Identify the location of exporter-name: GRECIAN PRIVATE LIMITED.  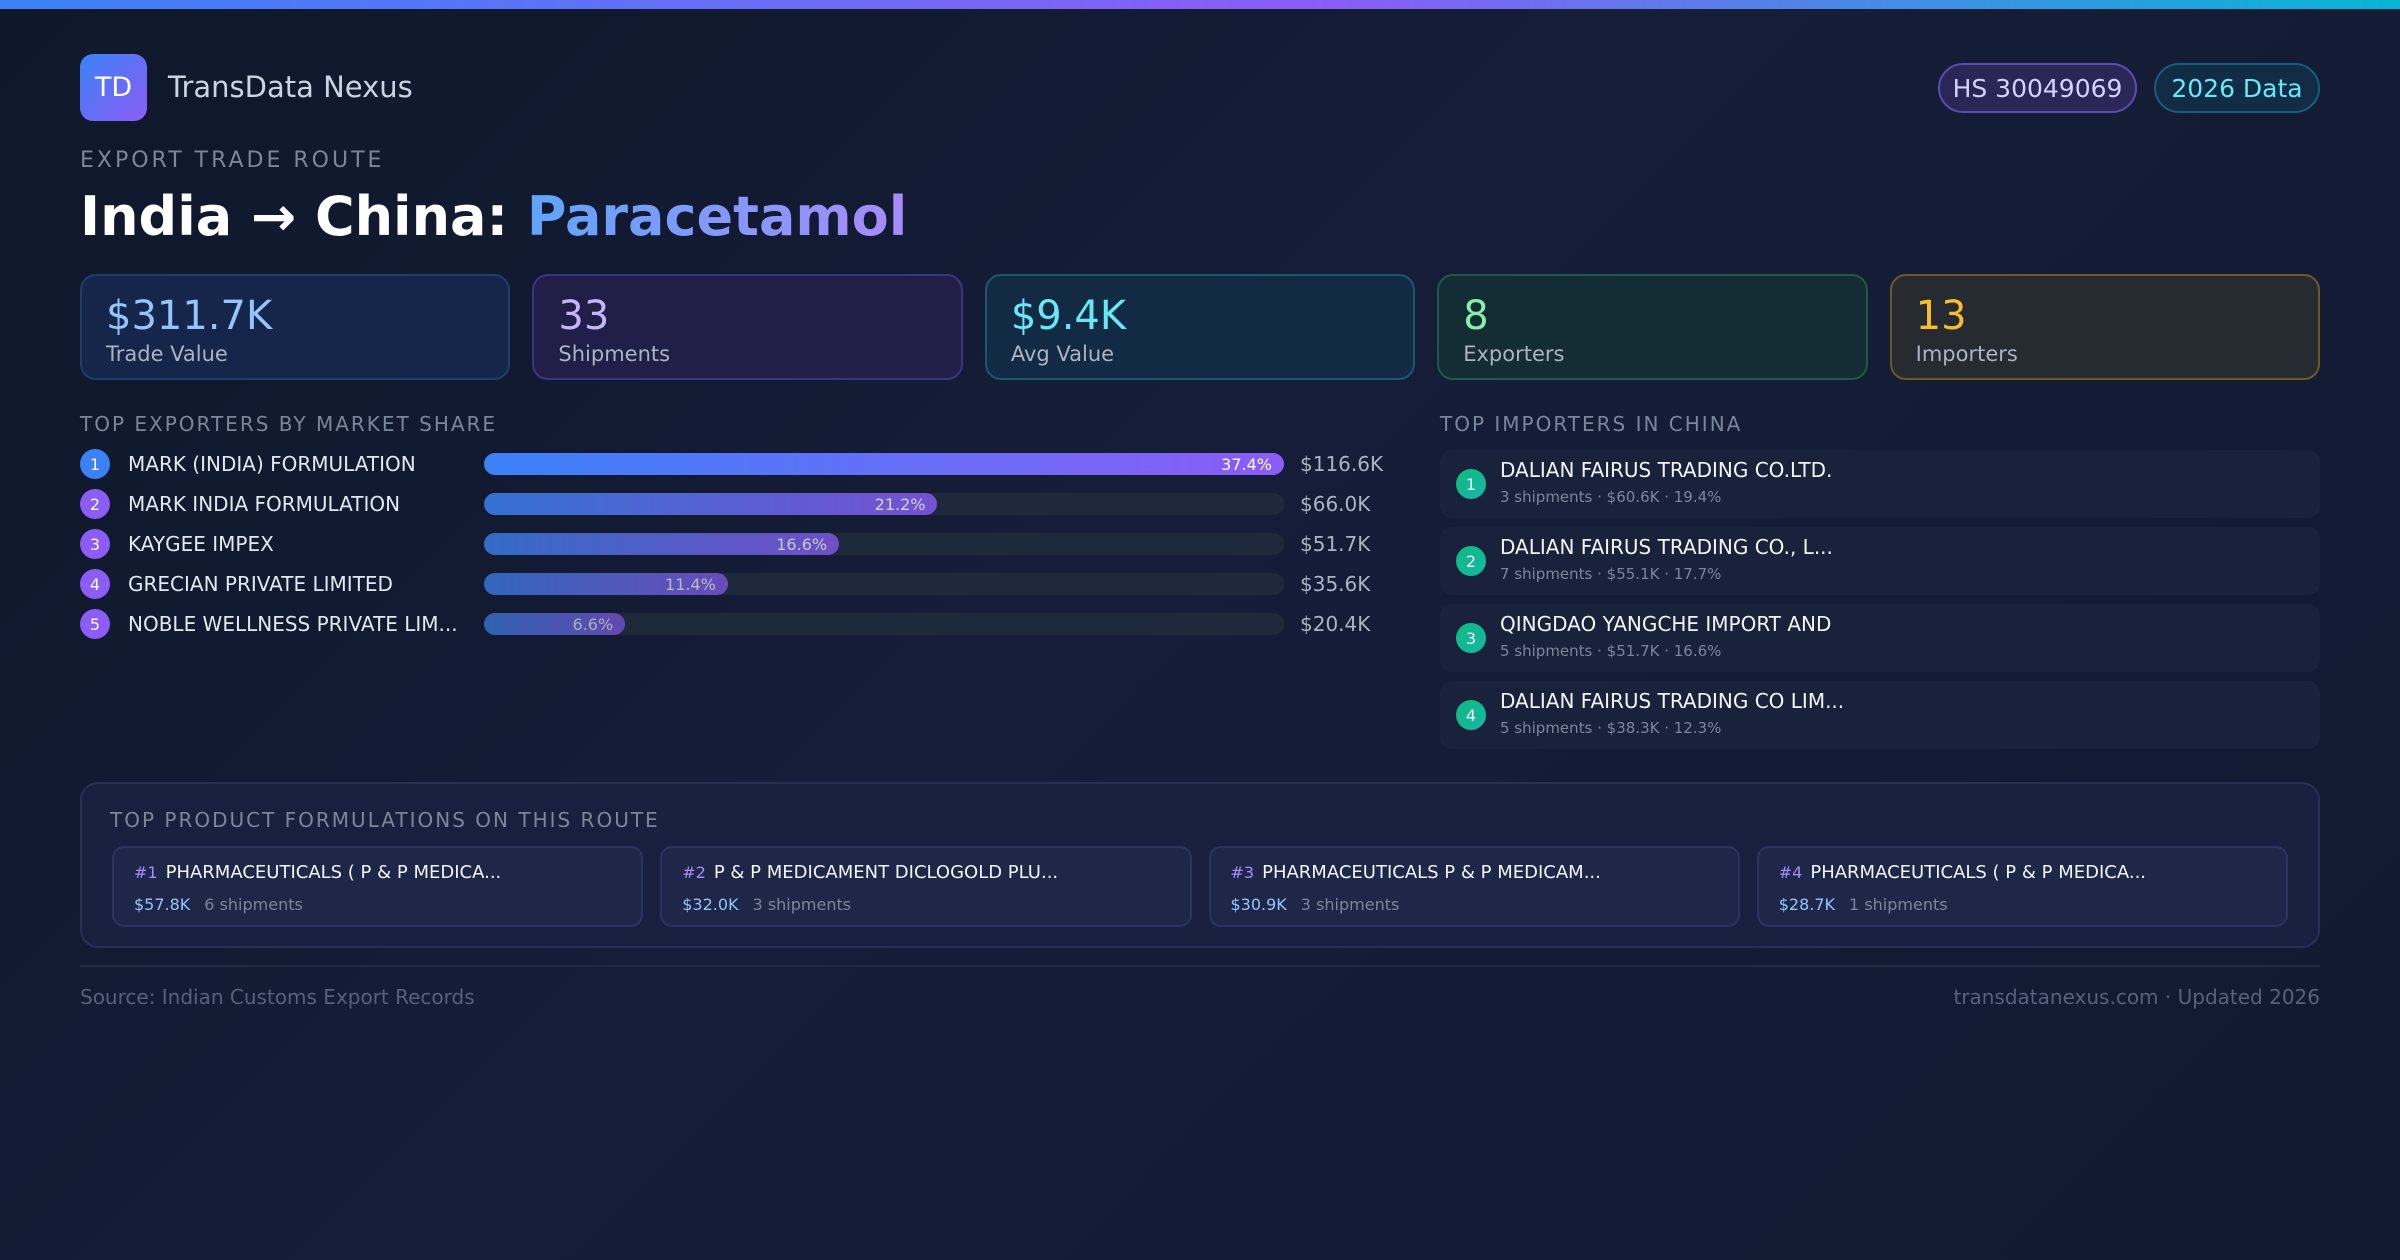
(260, 584).